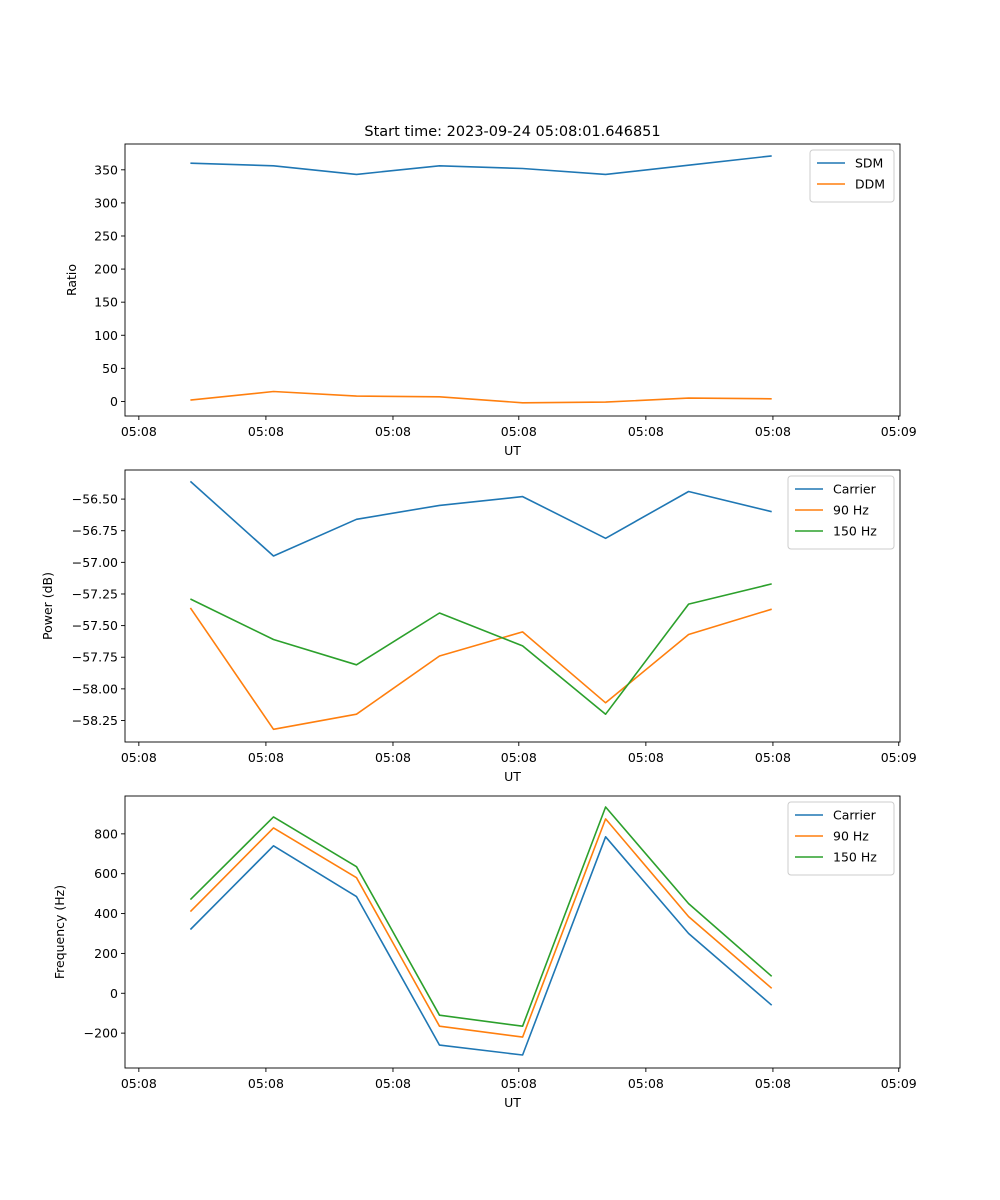  Describe the element at coordinates (106, 302) in the screenshot. I see `y-tick-label: 150` at that location.